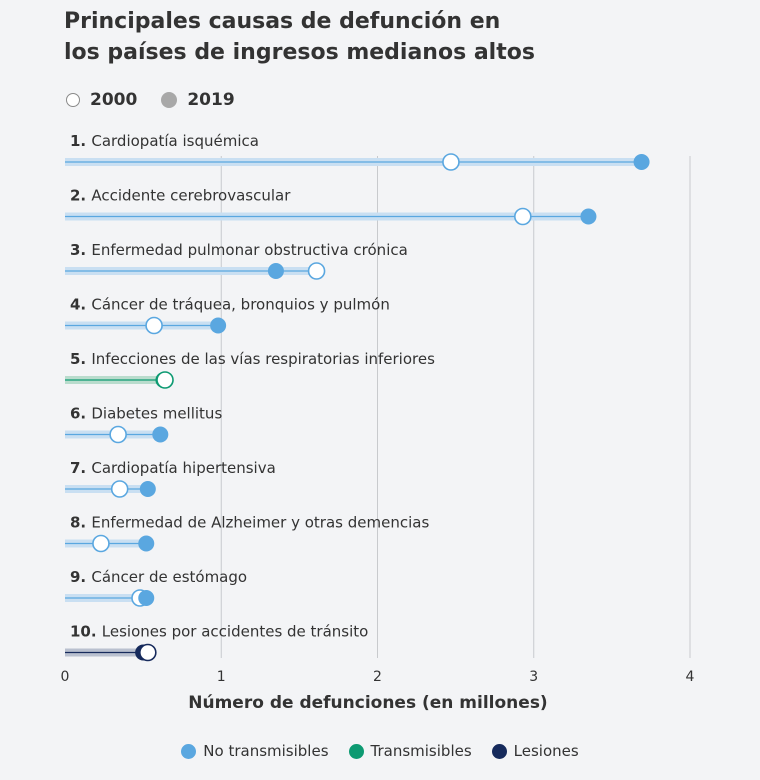  Describe the element at coordinates (164, 141) in the screenshot. I see `row-label: 1. Cardiopatía isquémica` at that location.